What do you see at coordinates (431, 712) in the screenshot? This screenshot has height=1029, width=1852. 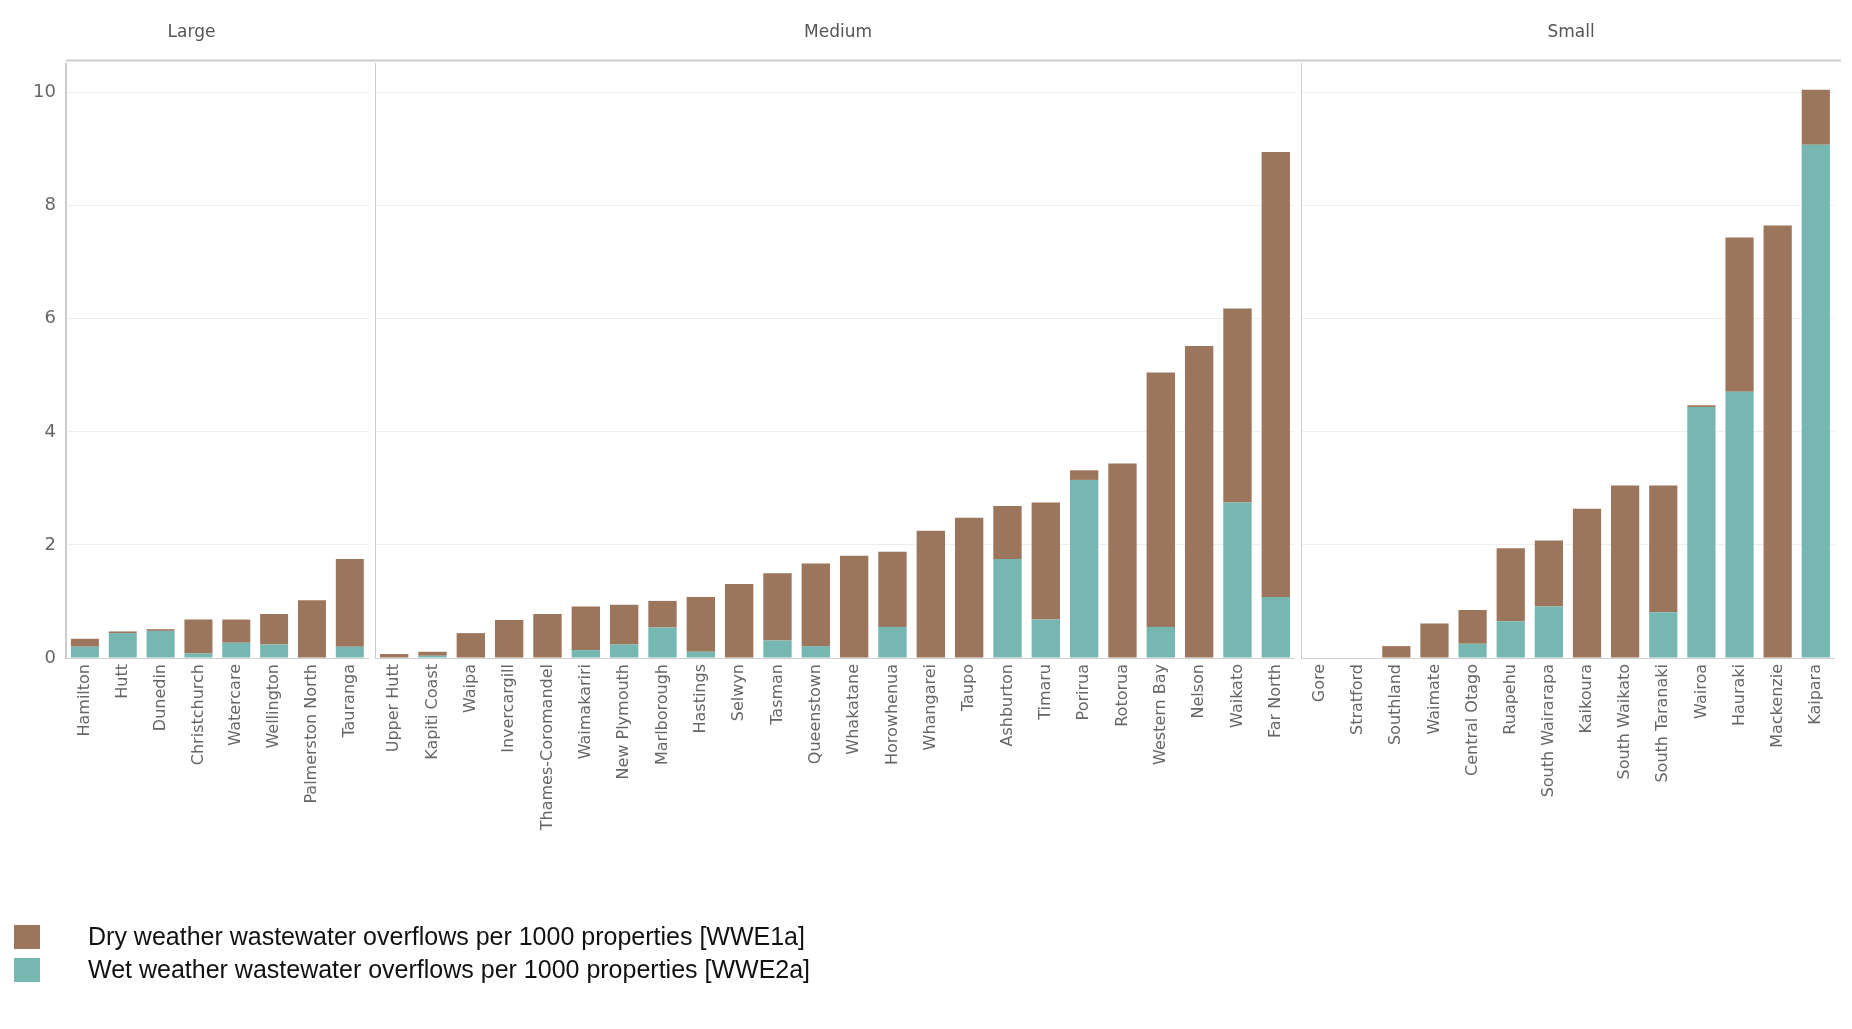 I see `x-tick-label: Kapiti Coast` at bounding box center [431, 712].